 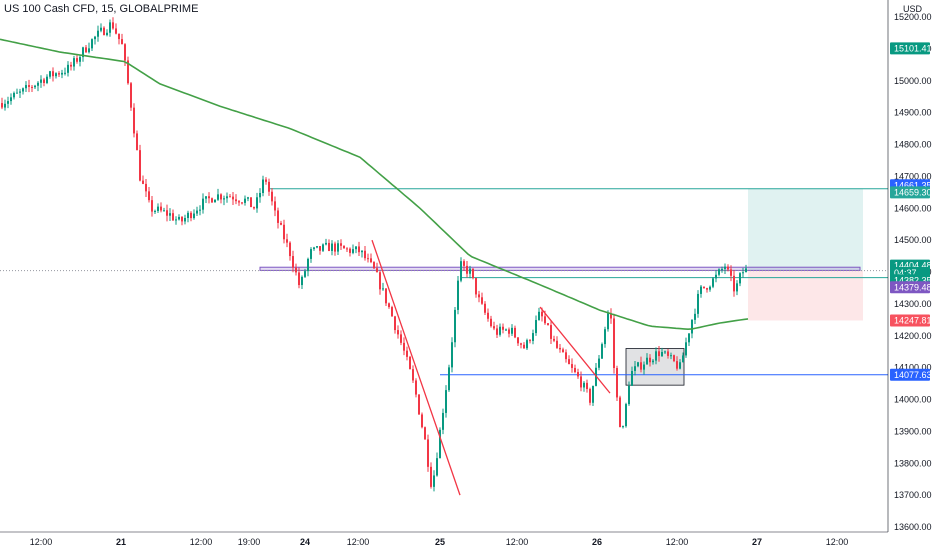 What do you see at coordinates (913, 375) in the screenshot?
I see `price-tag-value: 14077.63` at bounding box center [913, 375].